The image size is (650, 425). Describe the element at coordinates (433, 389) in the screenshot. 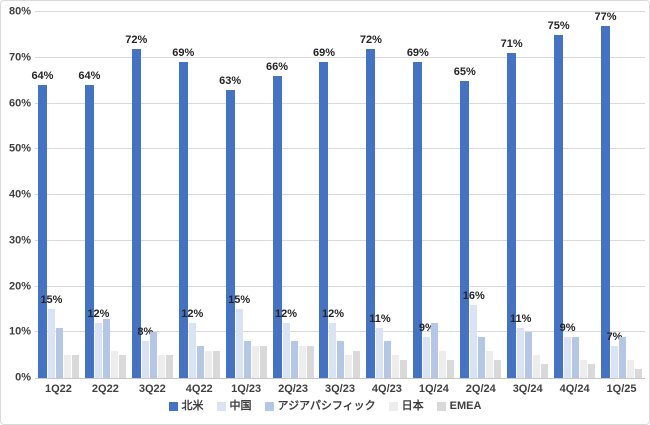

I see `x-axis-label: 1Q/24` at that location.